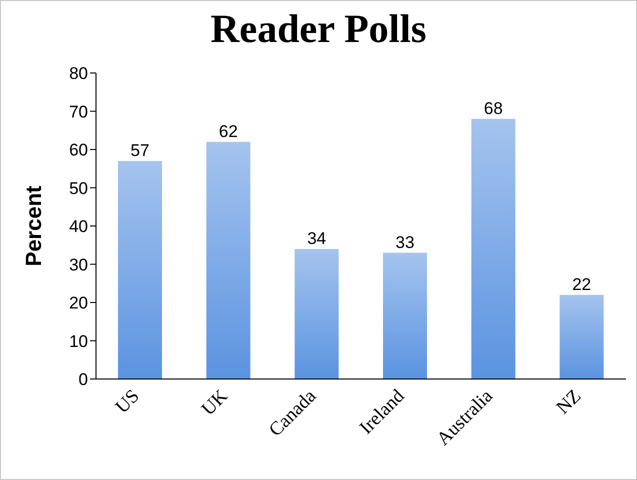 The height and width of the screenshot is (480, 637). I want to click on data-label: 22, so click(582, 284).